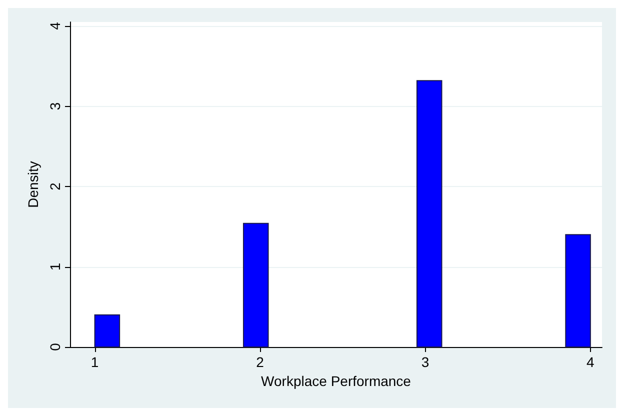 Image resolution: width=624 pixels, height=416 pixels. I want to click on x-axis-title: Workplace Performance, so click(336, 380).